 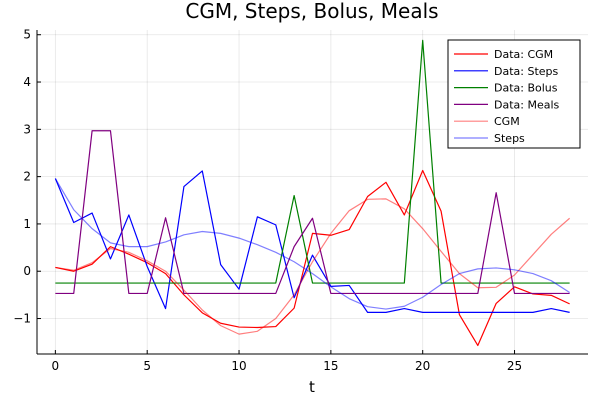 What do you see at coordinates (523, 54) in the screenshot?
I see `legend-label-0: Data: CGM` at bounding box center [523, 54].